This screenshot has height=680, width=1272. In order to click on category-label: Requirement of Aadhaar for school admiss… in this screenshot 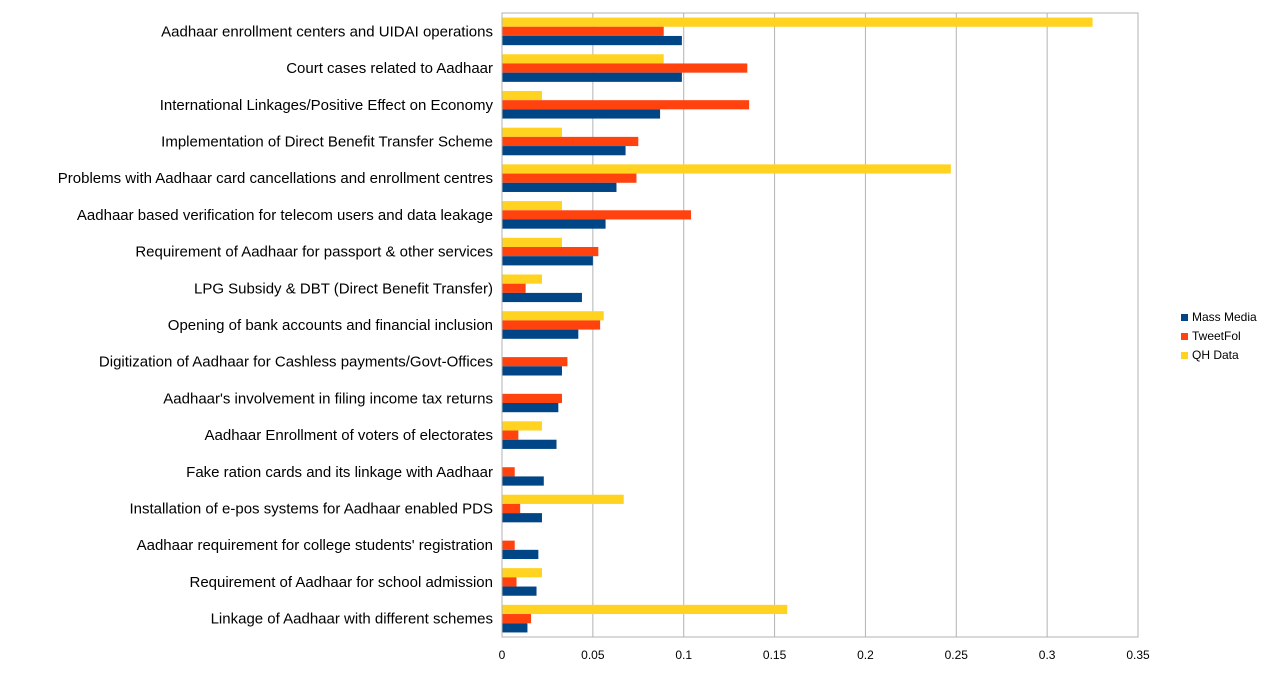, I will do `click(341, 582)`.